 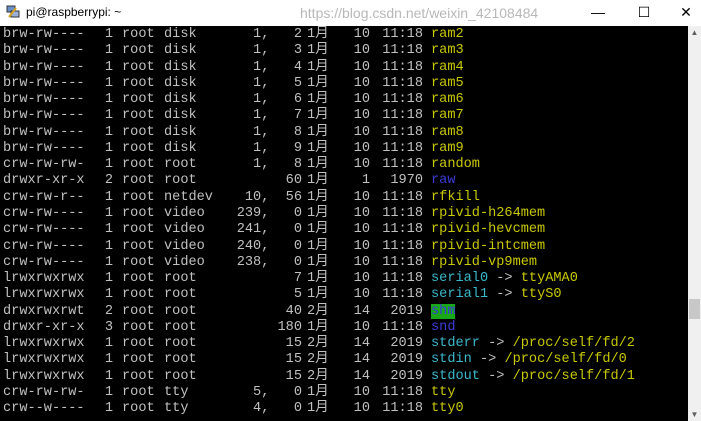 I want to click on listing-row: crw-rw-rw- 1 root tty 5, 0 1月 10 11:18 tty, so click(x=344, y=393).